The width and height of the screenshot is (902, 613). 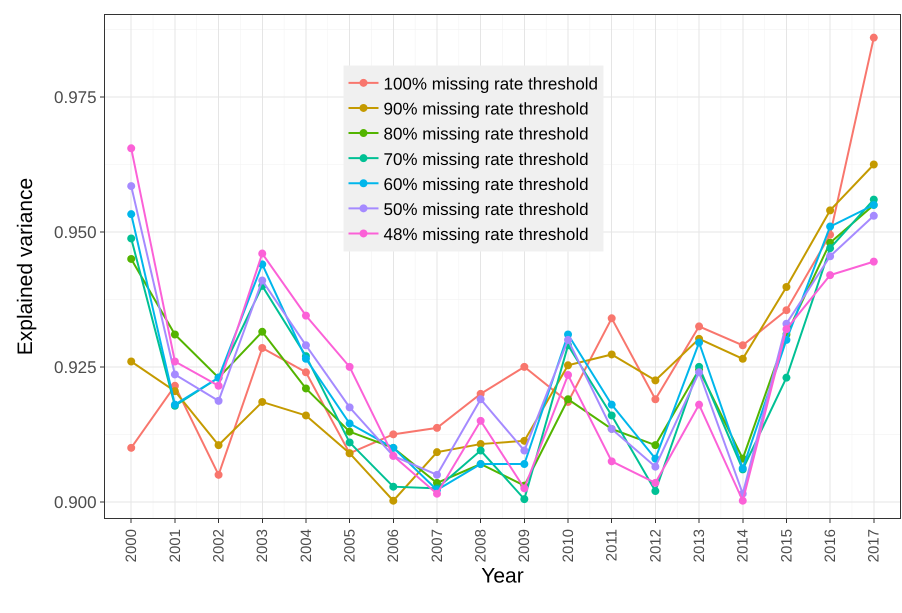 What do you see at coordinates (486, 184) in the screenshot?
I see `legend-label: 60% missing rate threshold` at bounding box center [486, 184].